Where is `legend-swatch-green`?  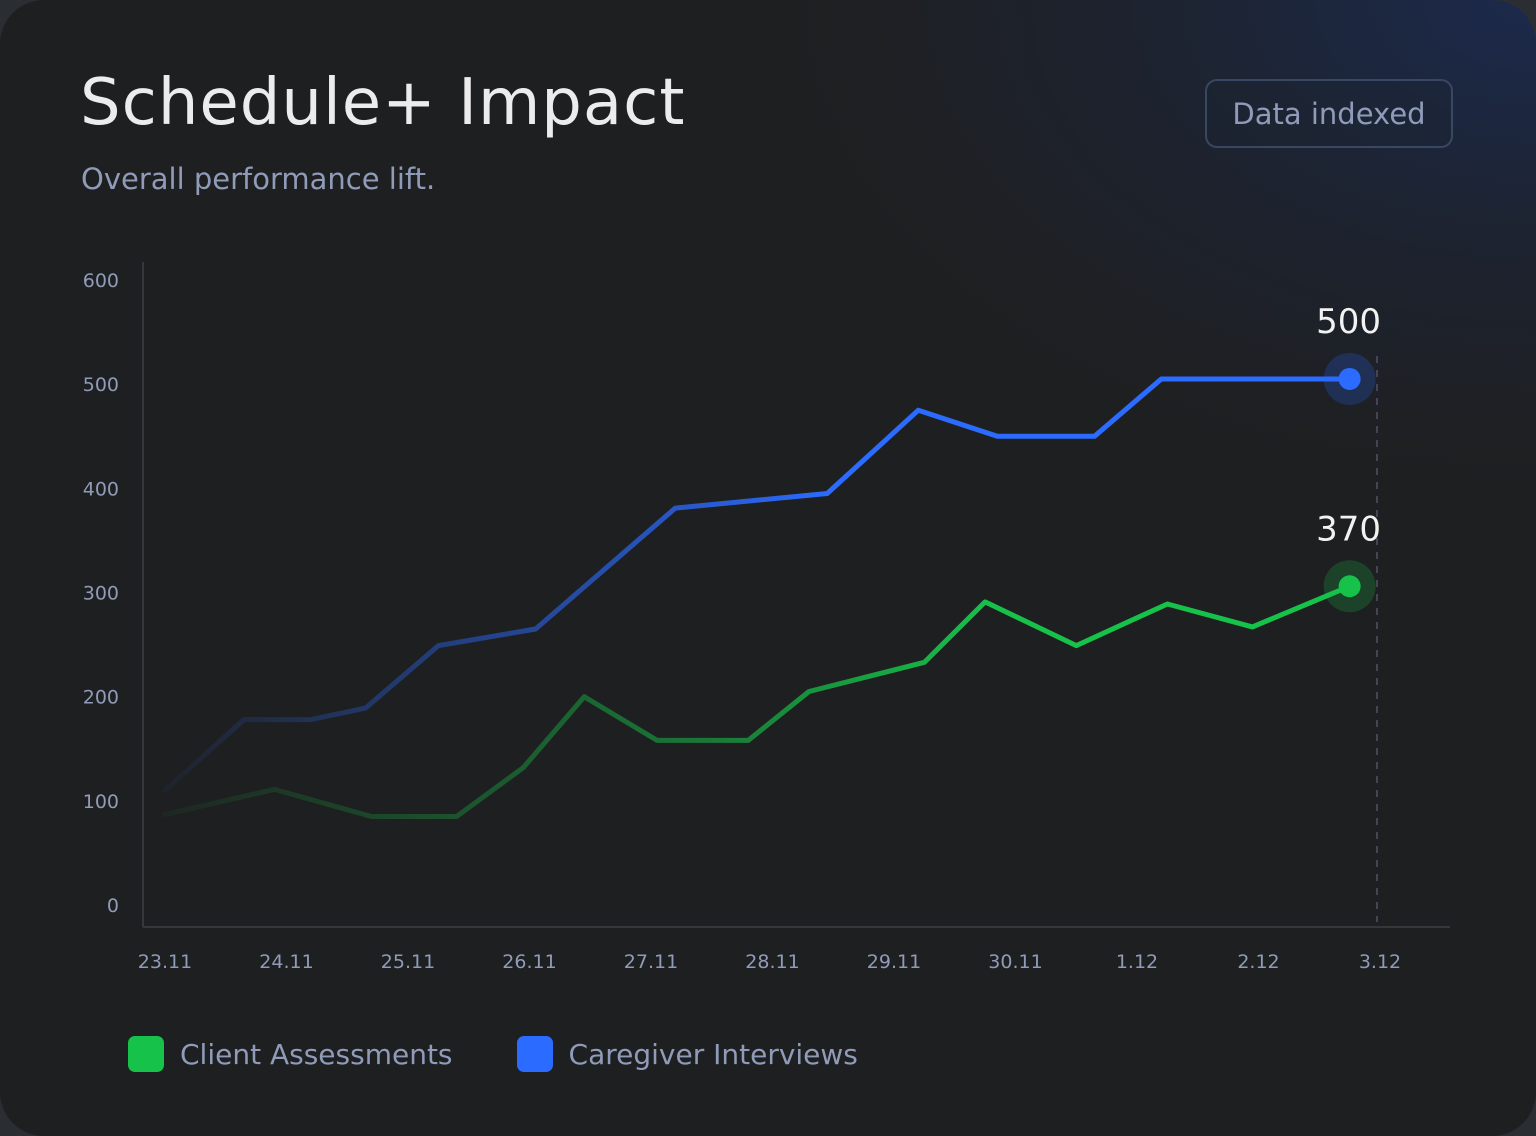 legend-swatch-green is located at coordinates (146, 1054).